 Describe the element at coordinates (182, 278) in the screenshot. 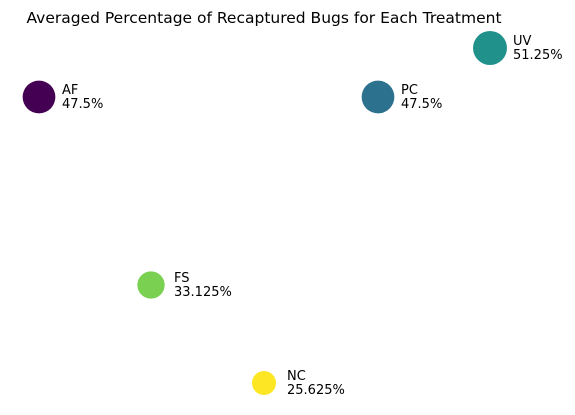

I see `bubble-name-fs: FS` at that location.